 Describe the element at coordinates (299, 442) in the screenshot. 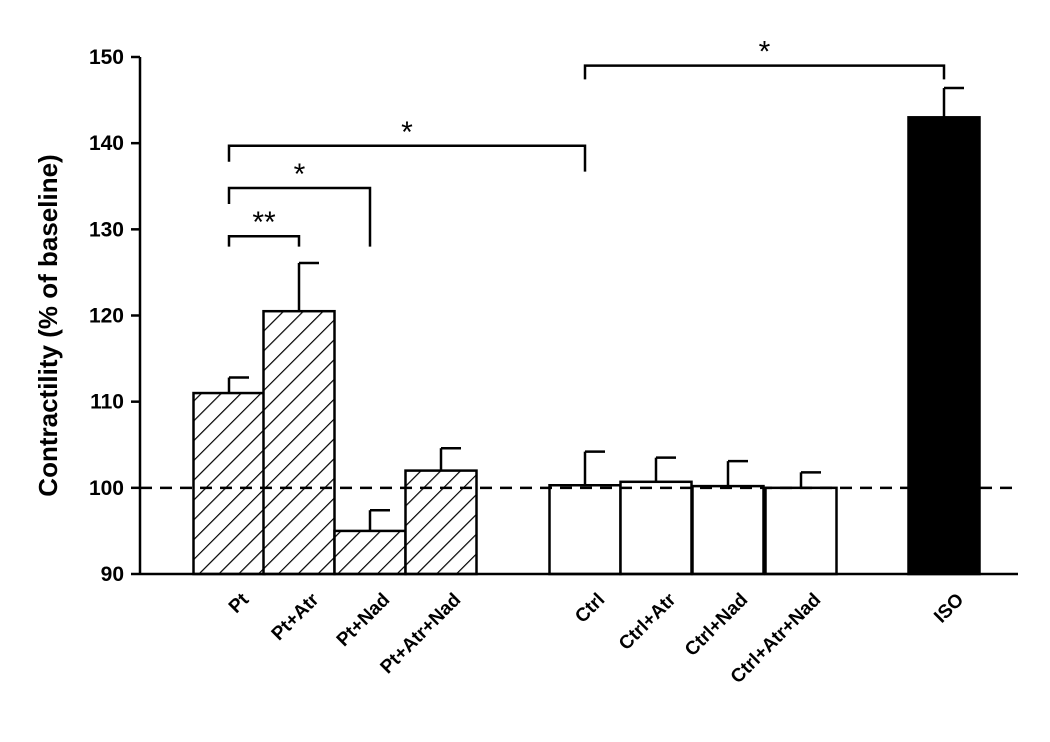

I see `bar-pt-atr` at that location.